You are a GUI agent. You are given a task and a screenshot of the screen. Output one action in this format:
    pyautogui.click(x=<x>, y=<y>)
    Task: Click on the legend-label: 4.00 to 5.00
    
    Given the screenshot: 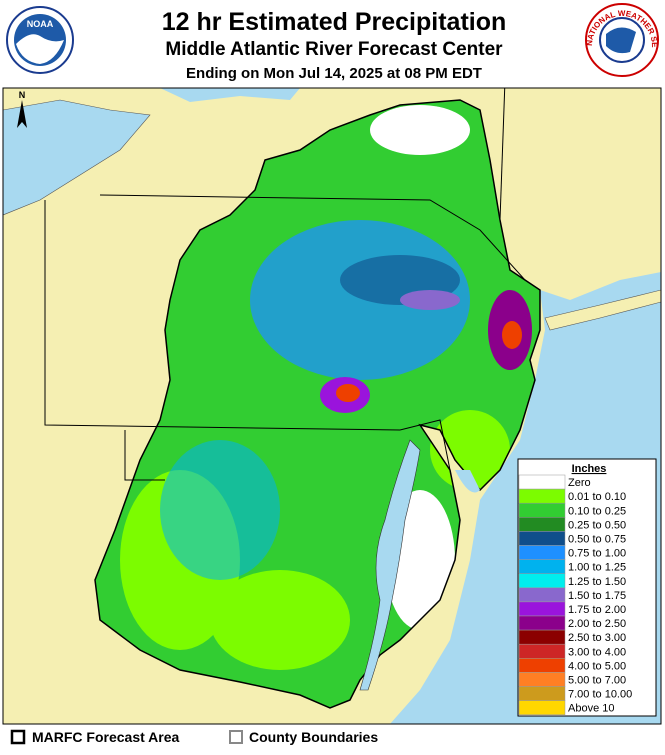 What is the action you would take?
    pyautogui.click(x=597, y=666)
    